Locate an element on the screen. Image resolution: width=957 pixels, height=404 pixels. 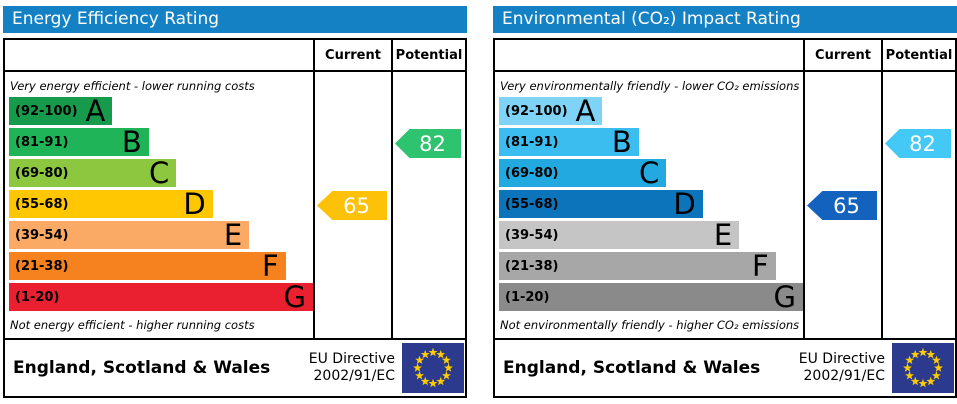
page-title: Environmental (CO₂) Impact Rating is located at coordinates (725, 19).